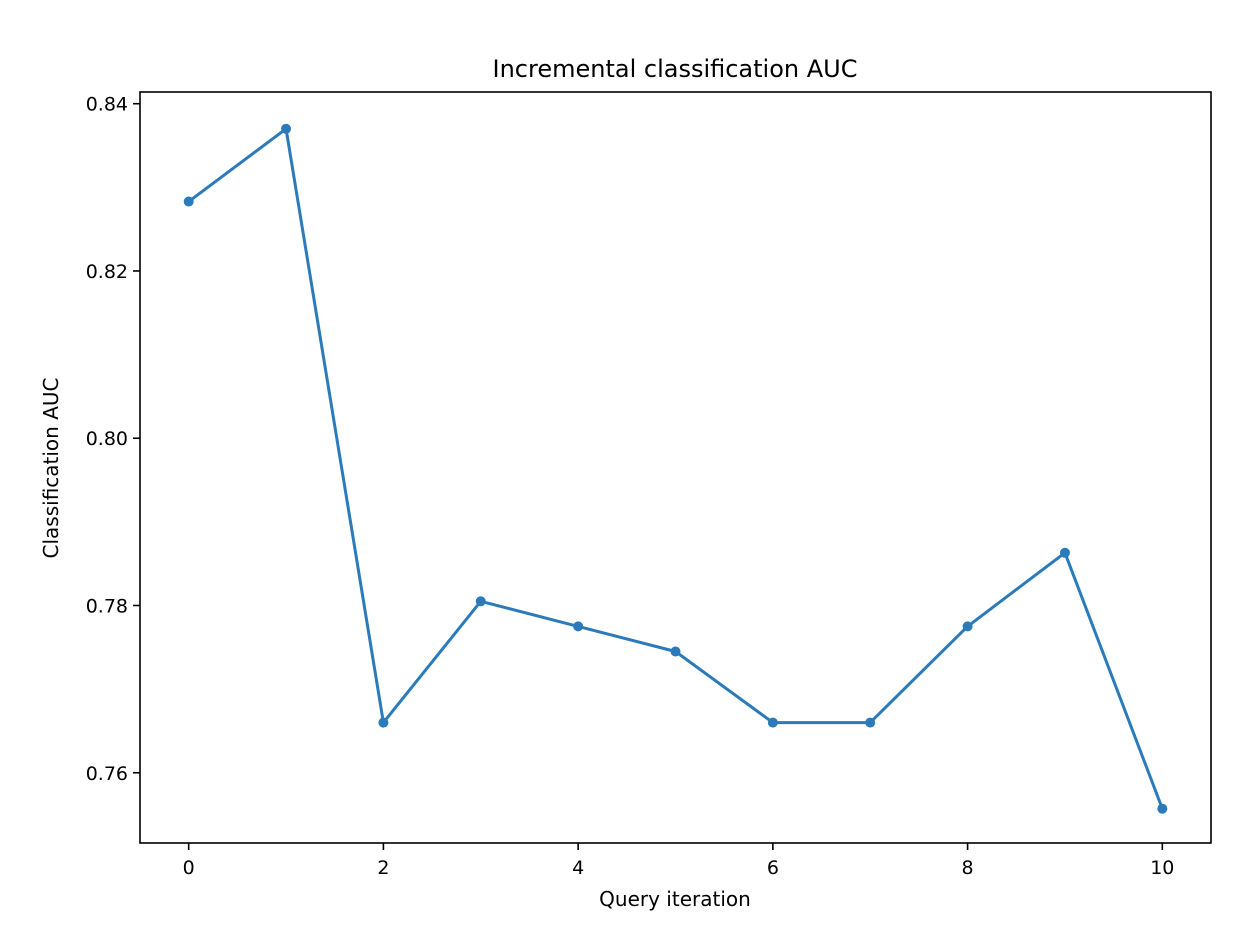  What do you see at coordinates (968, 868) in the screenshot?
I see `x-tick-label: 8` at bounding box center [968, 868].